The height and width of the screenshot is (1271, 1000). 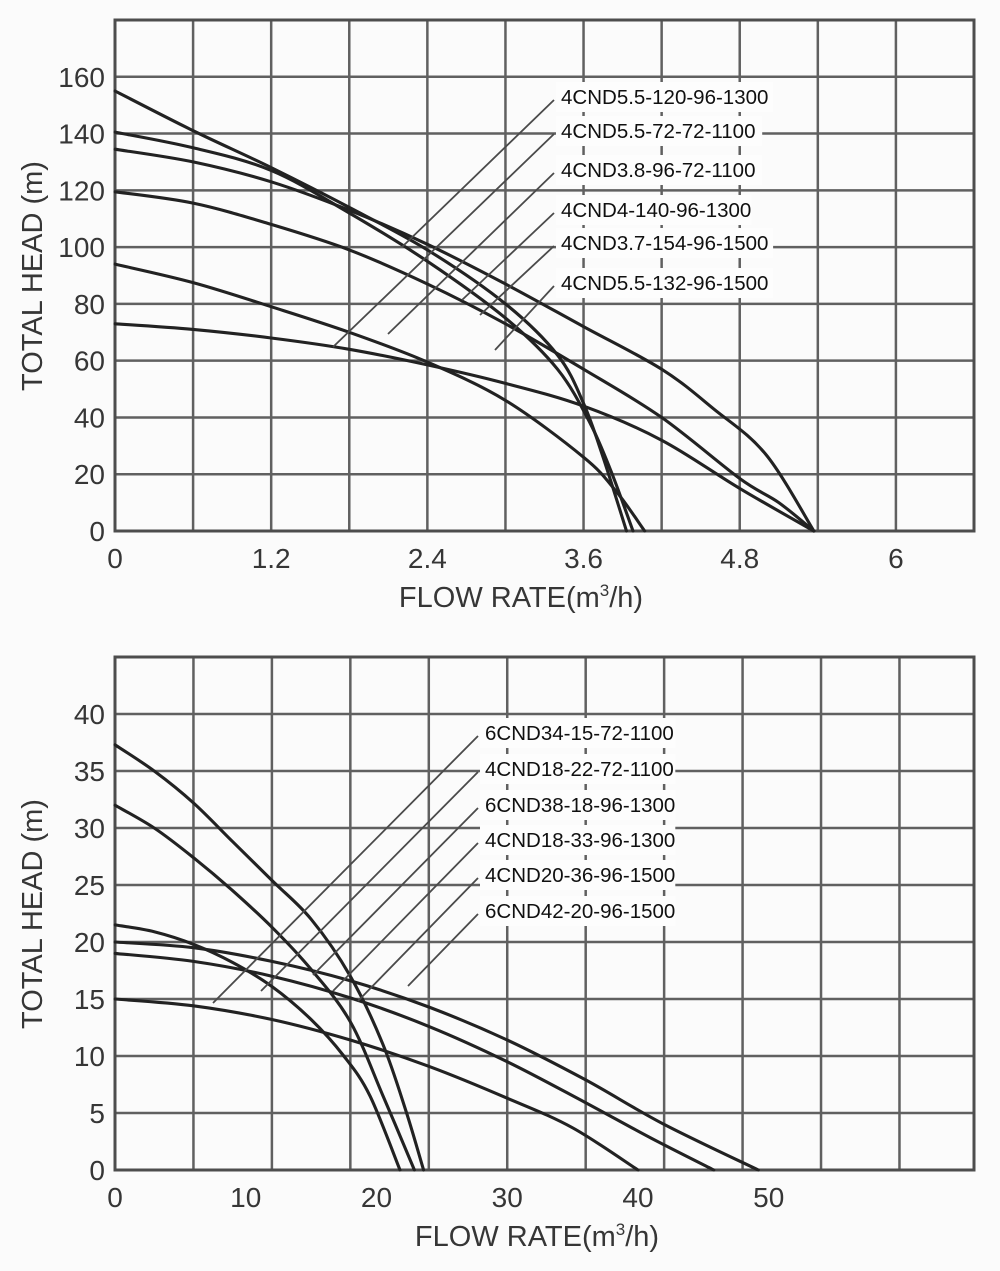 I want to click on y-tick-label: 60, so click(x=89, y=361).